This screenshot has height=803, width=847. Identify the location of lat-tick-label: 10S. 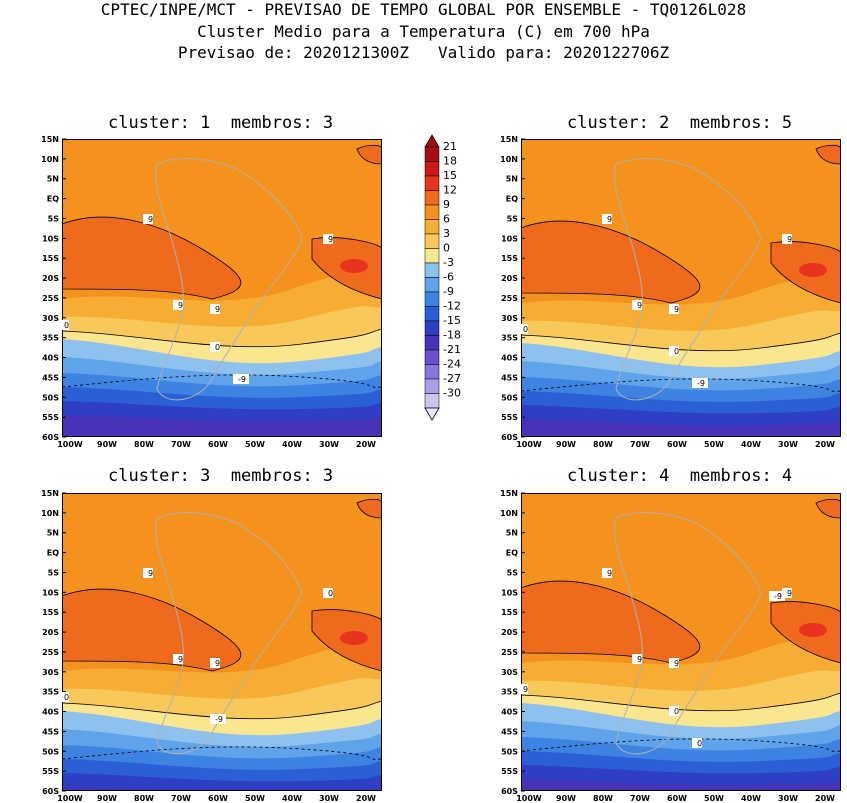
(509, 238).